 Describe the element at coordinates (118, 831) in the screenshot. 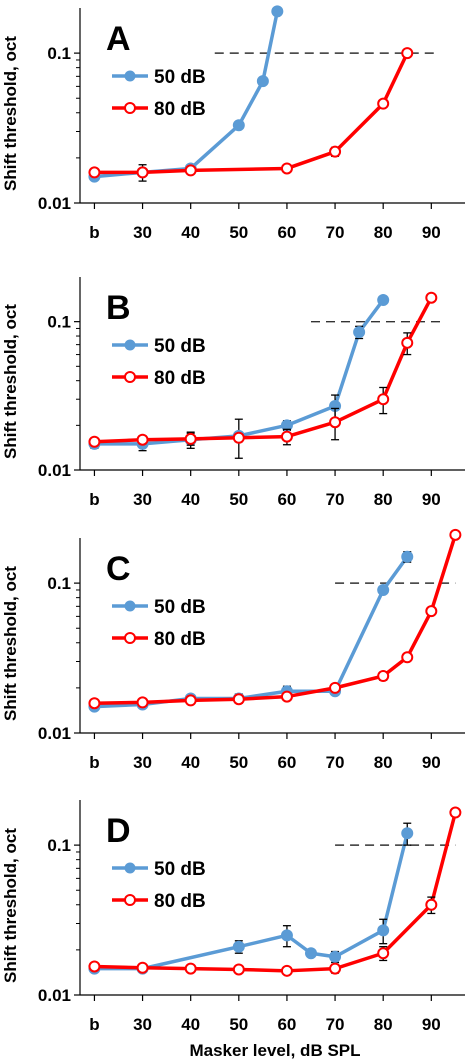

I see `panel-label: D` at that location.